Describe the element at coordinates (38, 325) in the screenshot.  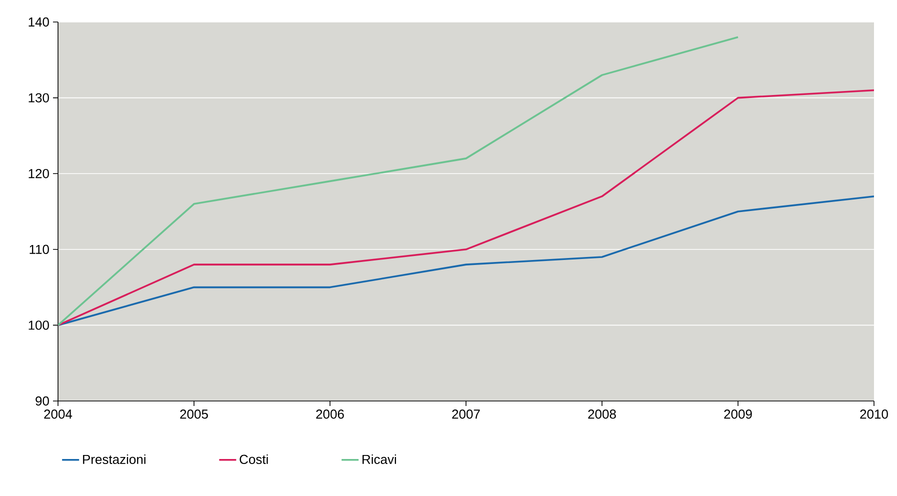
I see `y-tick-label: 100` at that location.